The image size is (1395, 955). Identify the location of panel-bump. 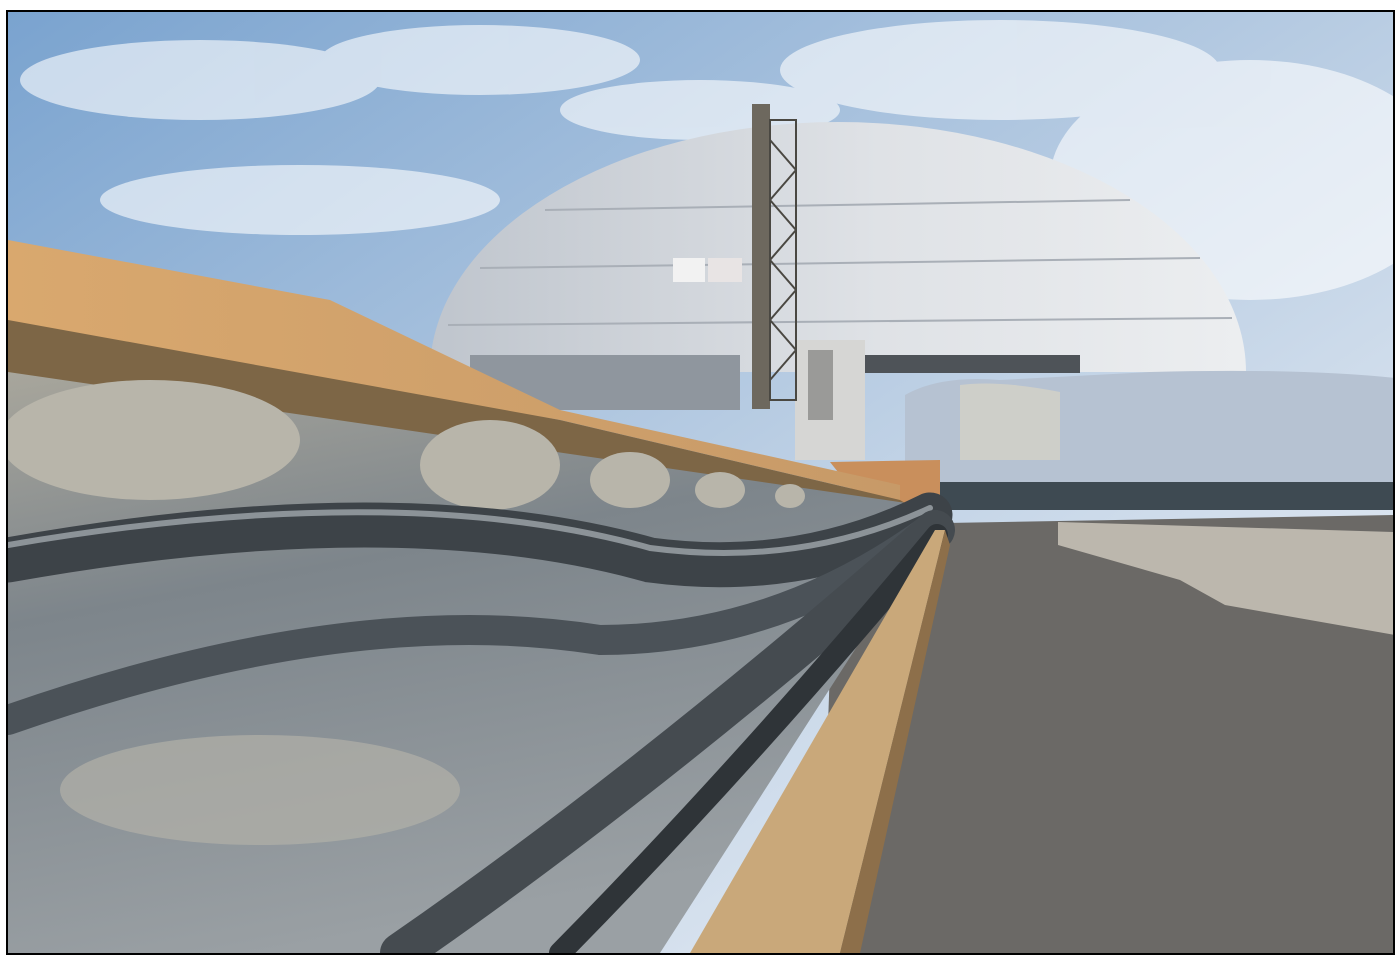
(260, 790).